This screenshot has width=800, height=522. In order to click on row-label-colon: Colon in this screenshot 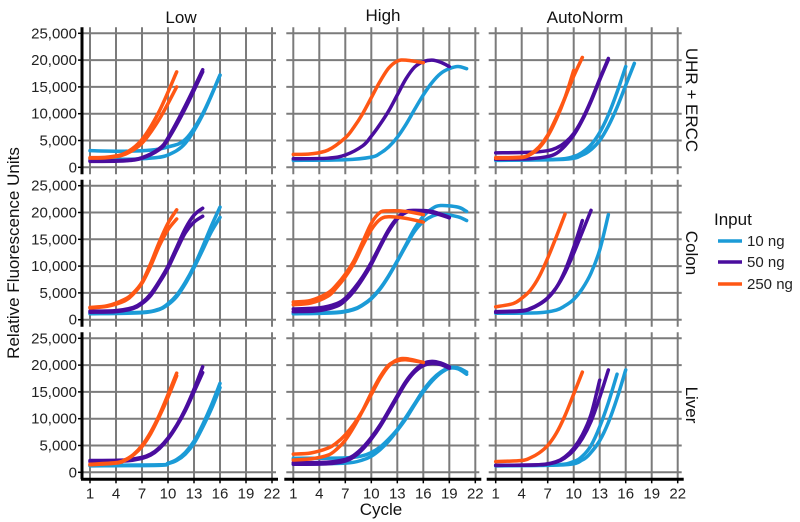, I will do `click(691, 253)`.